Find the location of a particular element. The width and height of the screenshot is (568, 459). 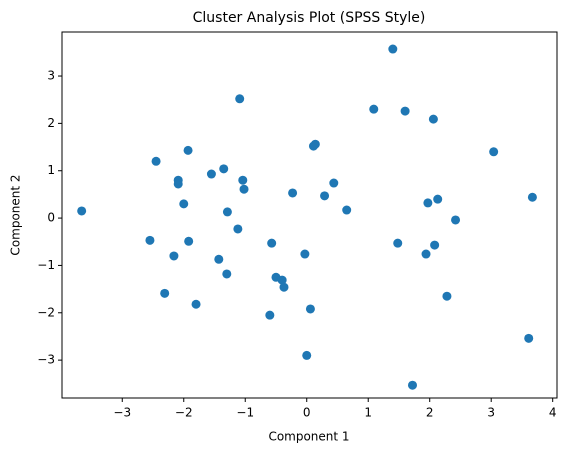

y-tick-label: 2 is located at coordinates (51, 123).